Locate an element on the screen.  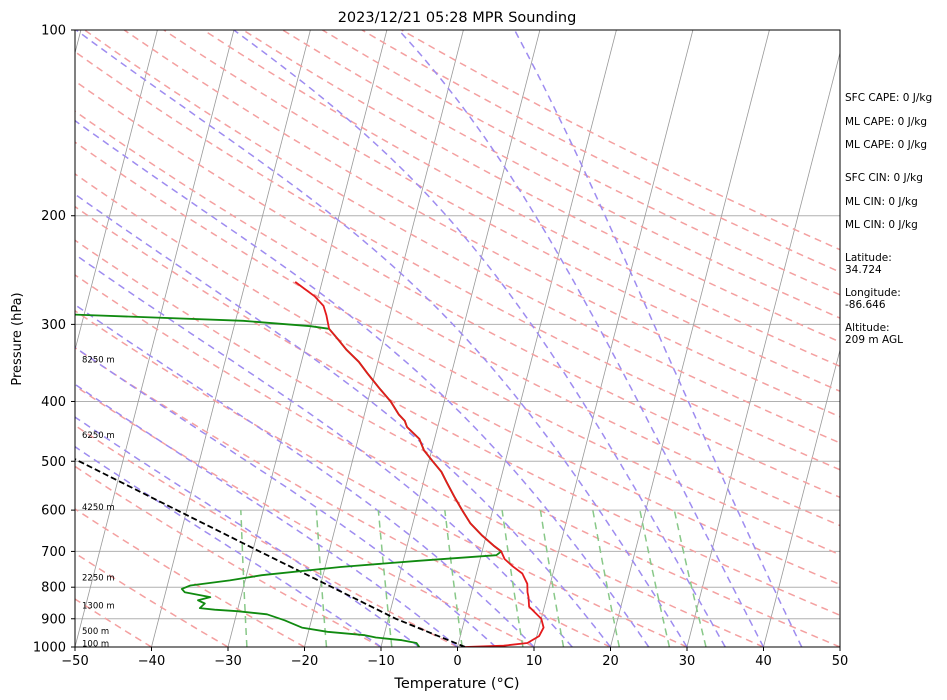
y-tick-label: 600 is located at coordinates (53, 511).